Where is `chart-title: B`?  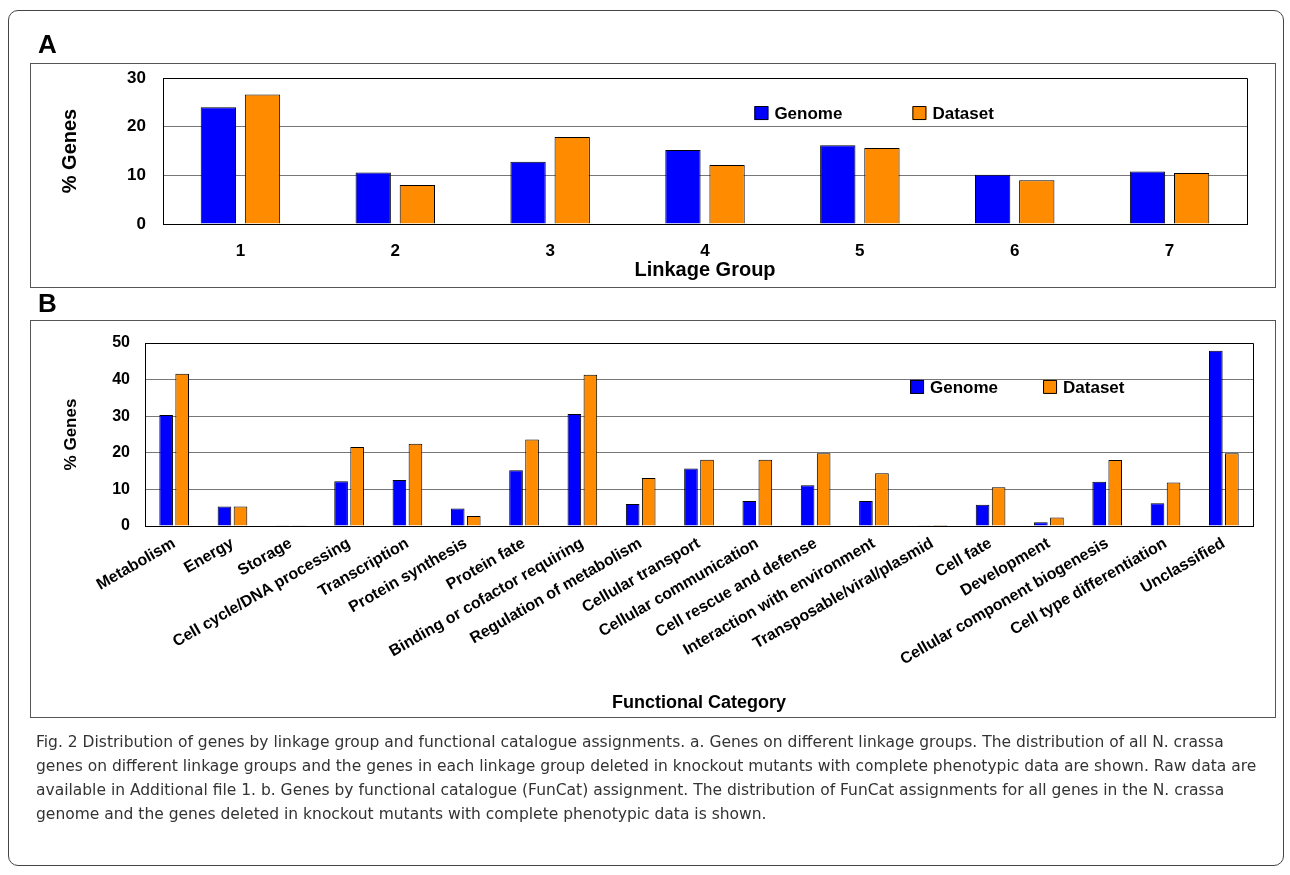 chart-title: B is located at coordinates (47, 303).